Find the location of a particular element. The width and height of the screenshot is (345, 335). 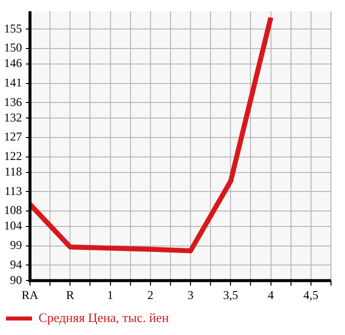

x-tick-label: R is located at coordinates (70, 295).